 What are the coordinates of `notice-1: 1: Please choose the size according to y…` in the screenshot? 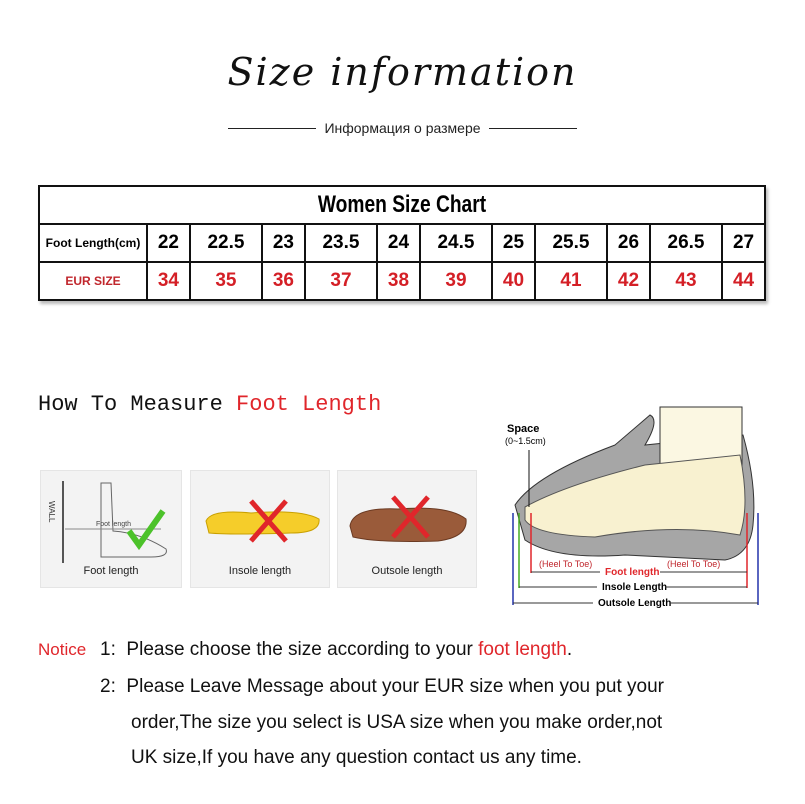 It's located at (336, 649).